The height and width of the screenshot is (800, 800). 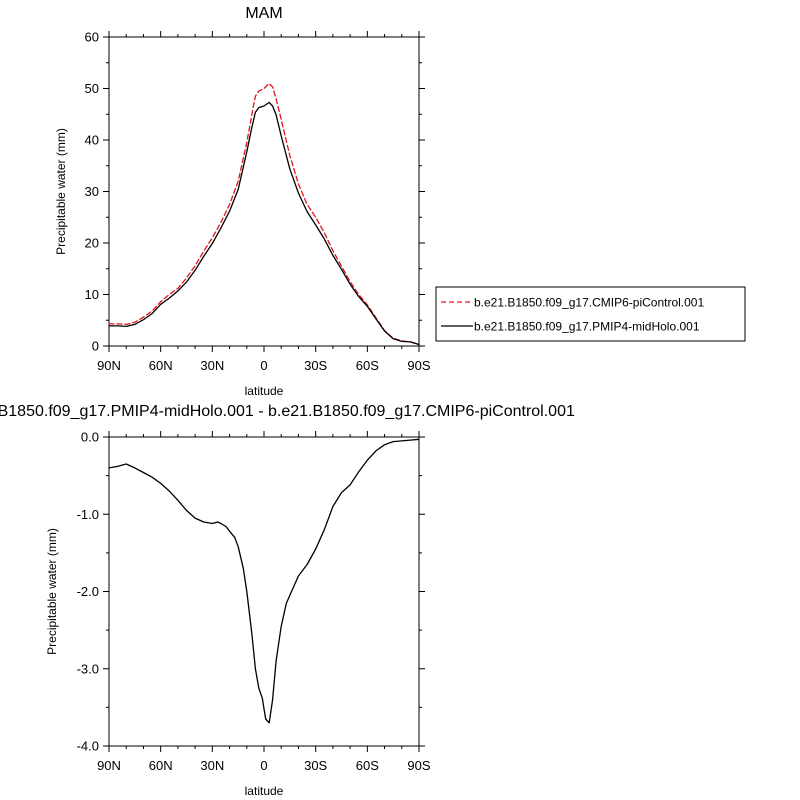 What do you see at coordinates (95, 346) in the screenshot?
I see `y-tick-label: 0` at bounding box center [95, 346].